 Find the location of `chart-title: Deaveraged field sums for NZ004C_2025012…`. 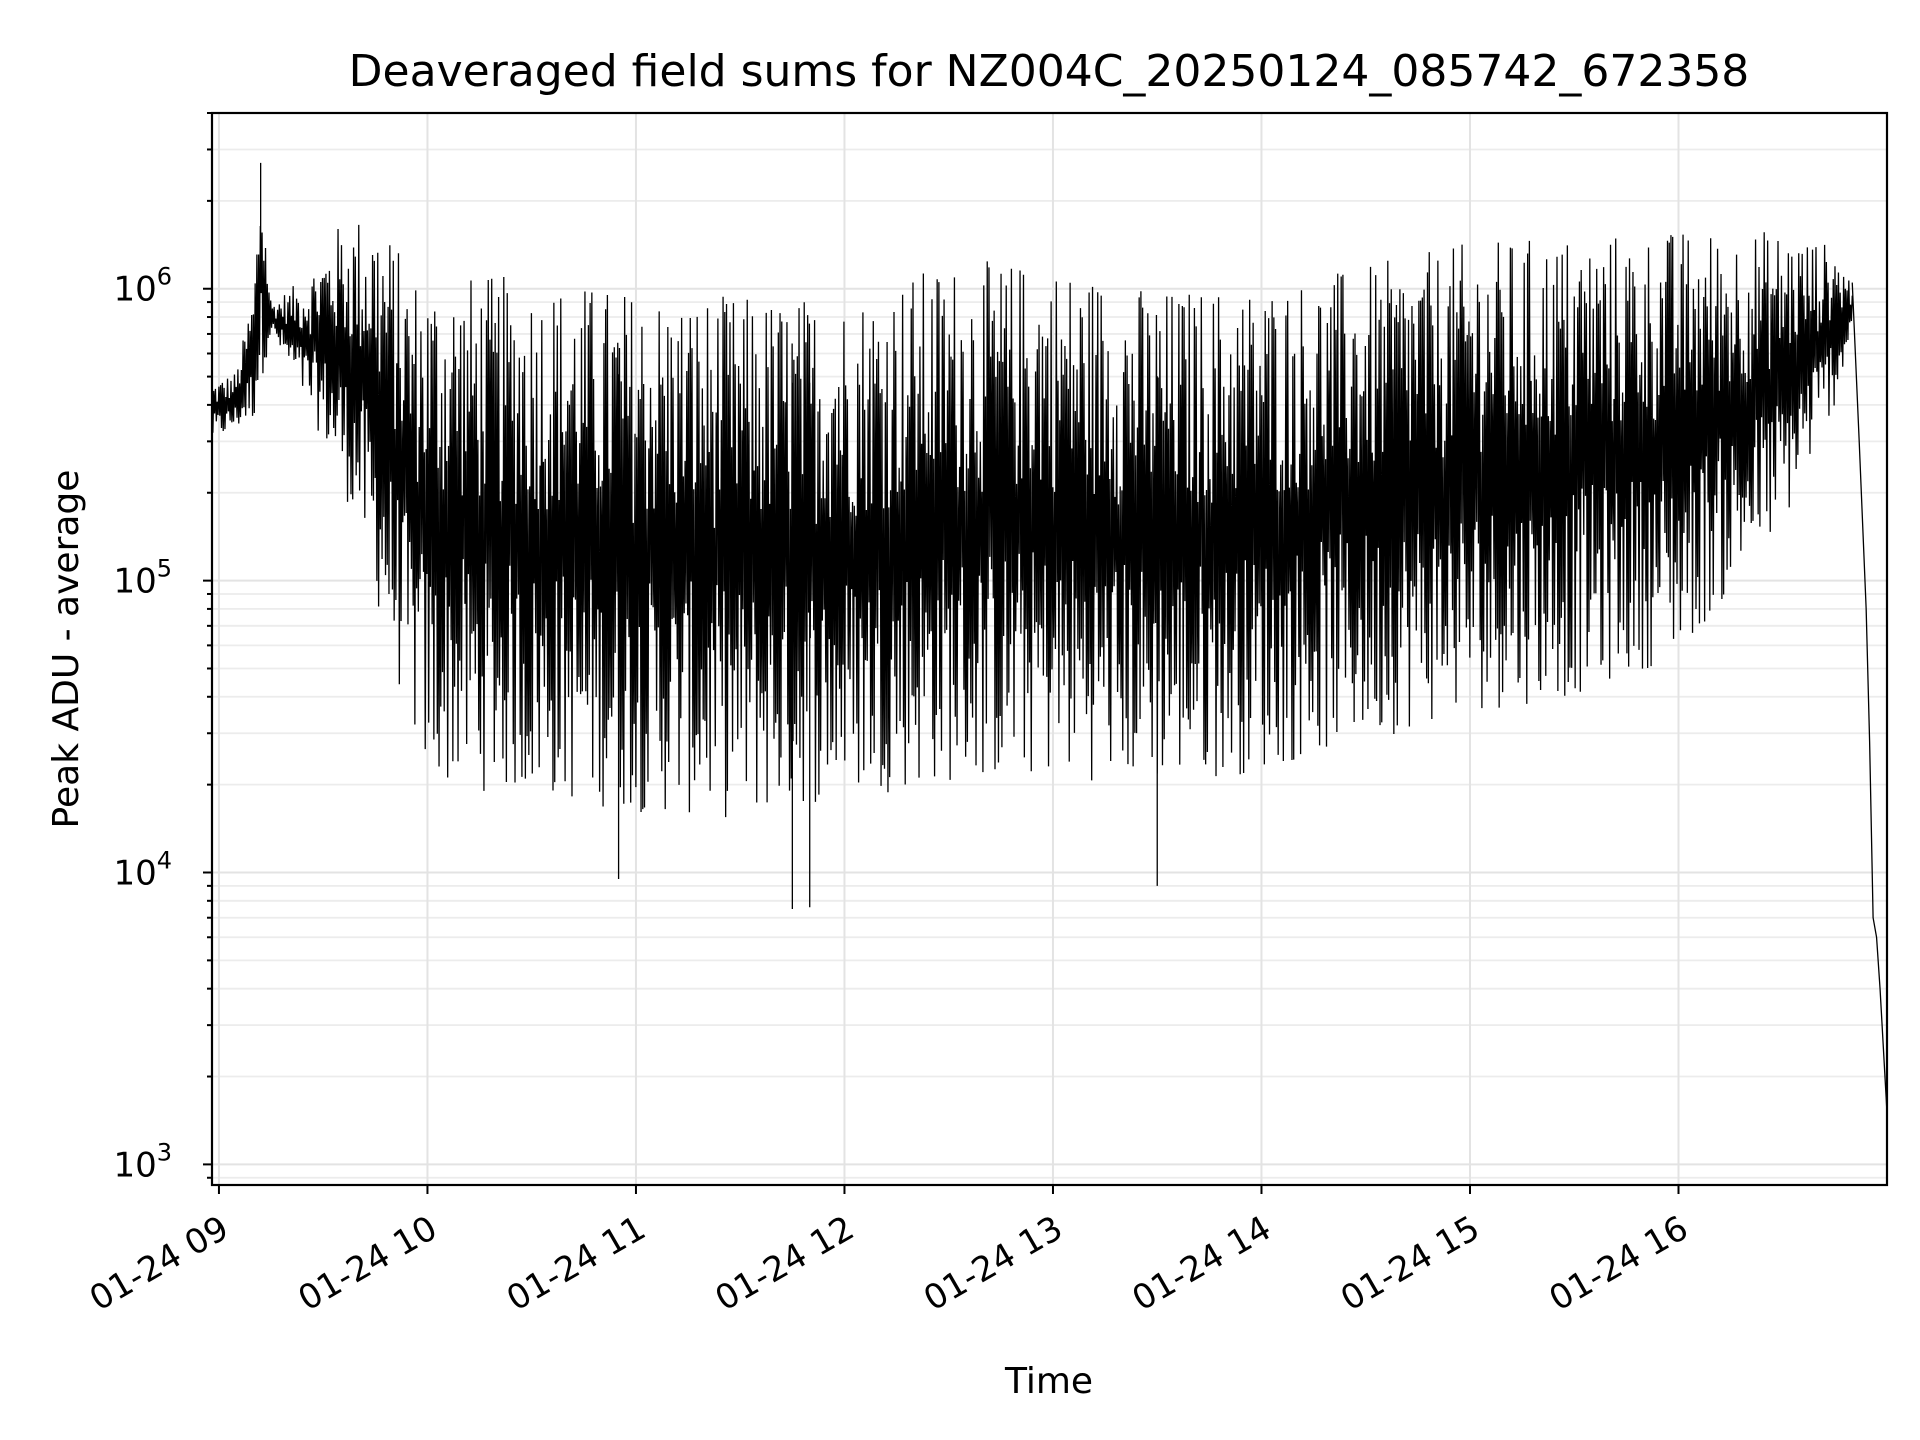

chart-title: Deaveraged field sums for NZ004C_2025012… is located at coordinates (1049, 71).